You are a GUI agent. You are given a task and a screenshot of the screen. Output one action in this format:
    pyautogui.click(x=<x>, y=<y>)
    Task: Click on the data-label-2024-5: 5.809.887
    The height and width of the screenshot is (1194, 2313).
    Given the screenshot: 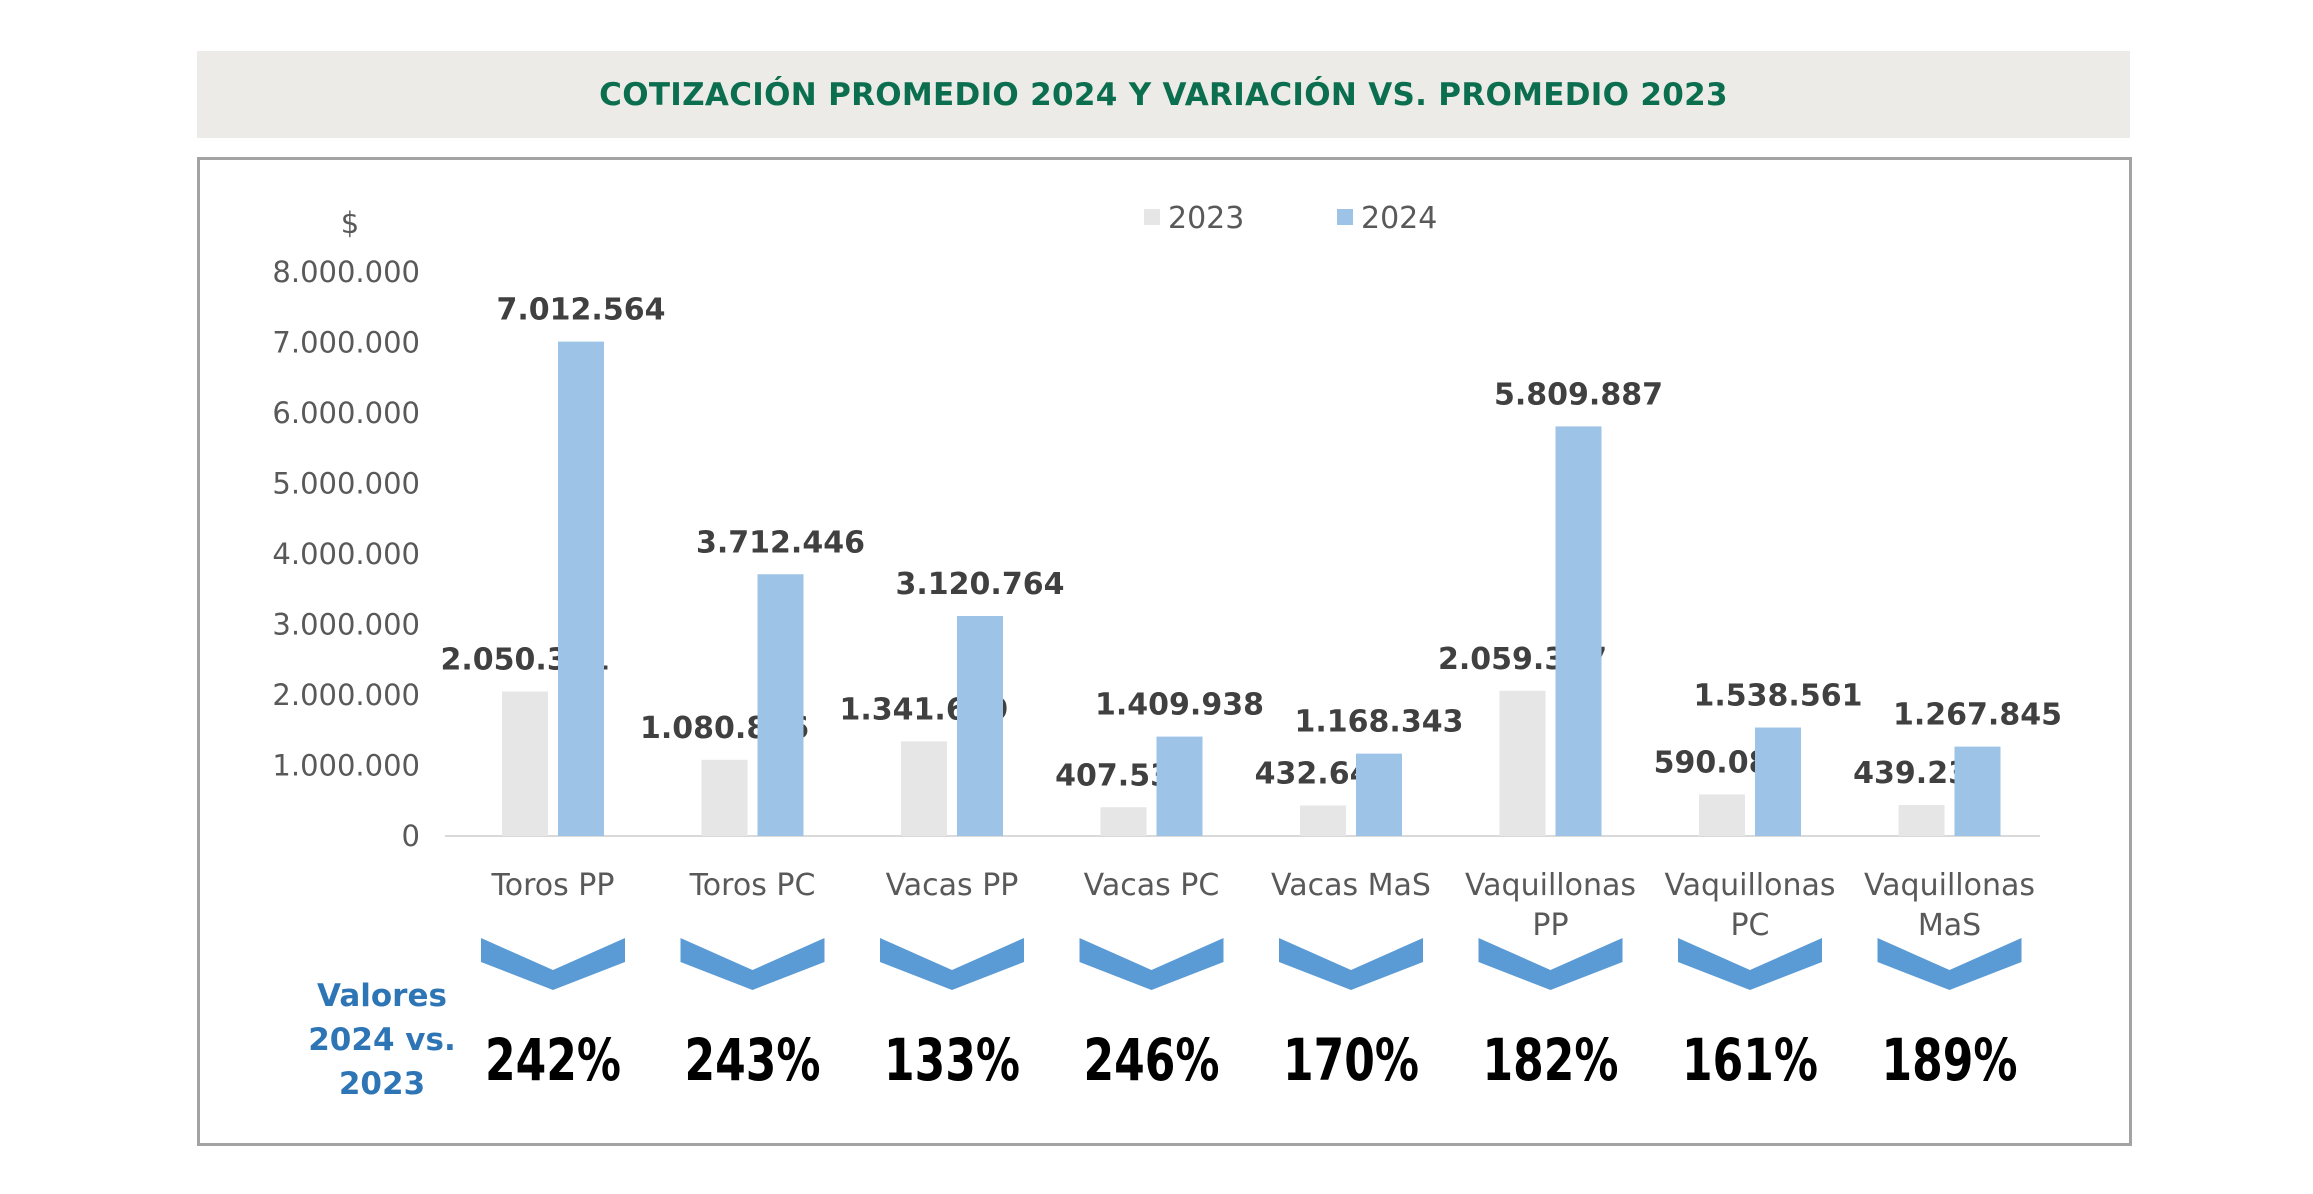 What is the action you would take?
    pyautogui.click(x=1578, y=394)
    